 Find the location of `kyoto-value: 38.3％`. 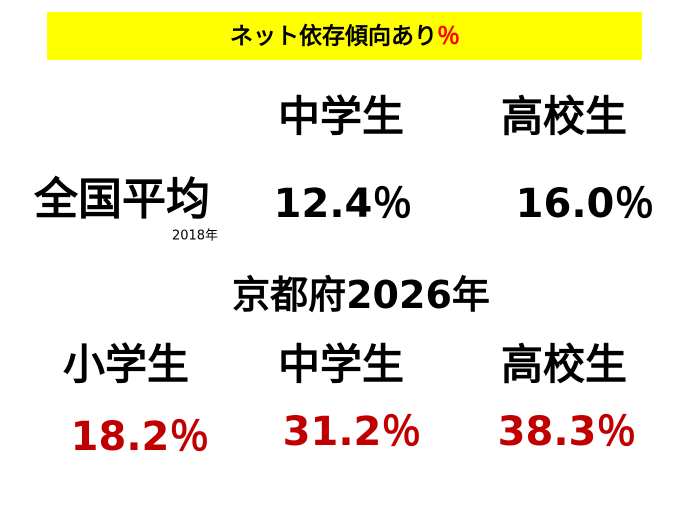

kyoto-value: 38.3％ is located at coordinates (567, 432).